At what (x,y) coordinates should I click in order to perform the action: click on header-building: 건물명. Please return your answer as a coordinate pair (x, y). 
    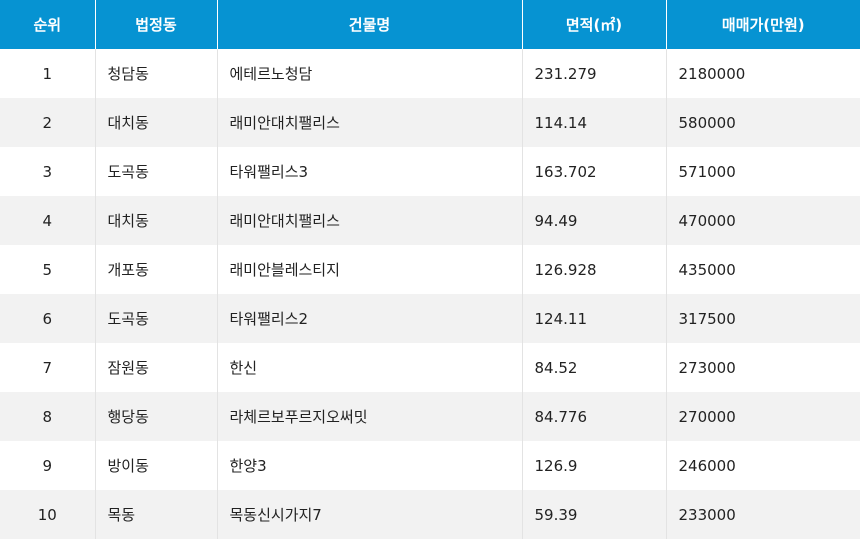
    Looking at the image, I should click on (370, 24).